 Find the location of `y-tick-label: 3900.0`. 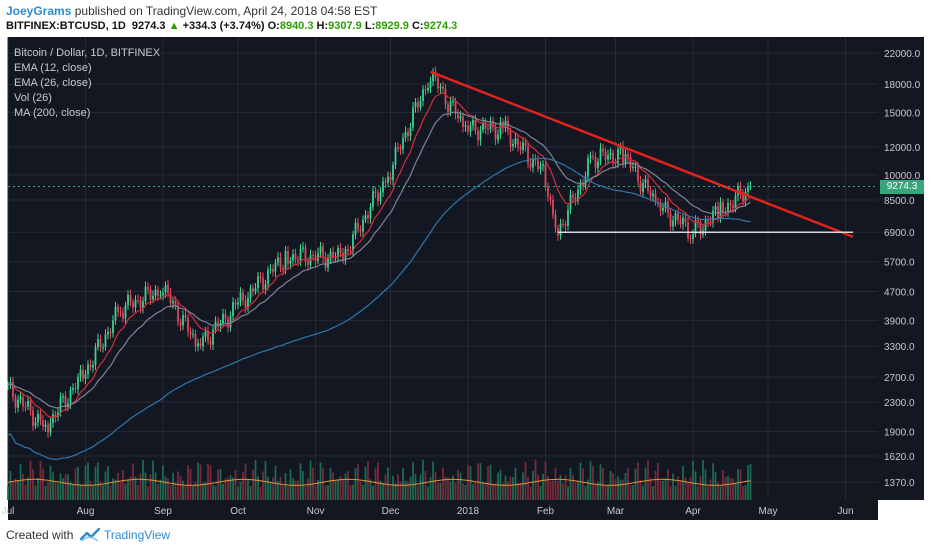

y-tick-label: 3900.0 is located at coordinates (899, 321).